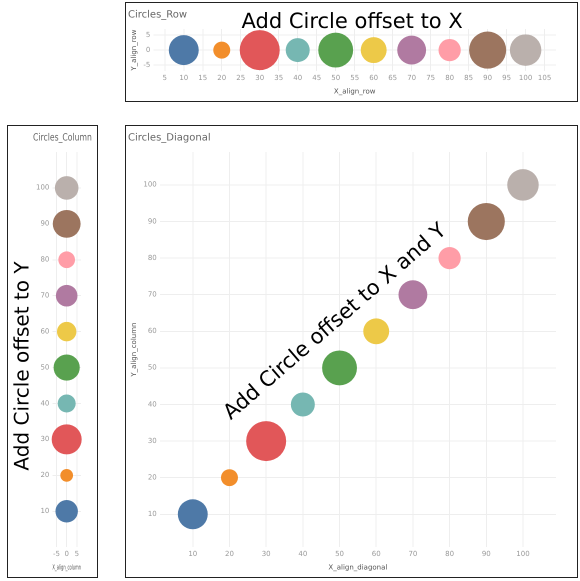  I want to click on text: Add Circle offset to Y, so click(21, 366).